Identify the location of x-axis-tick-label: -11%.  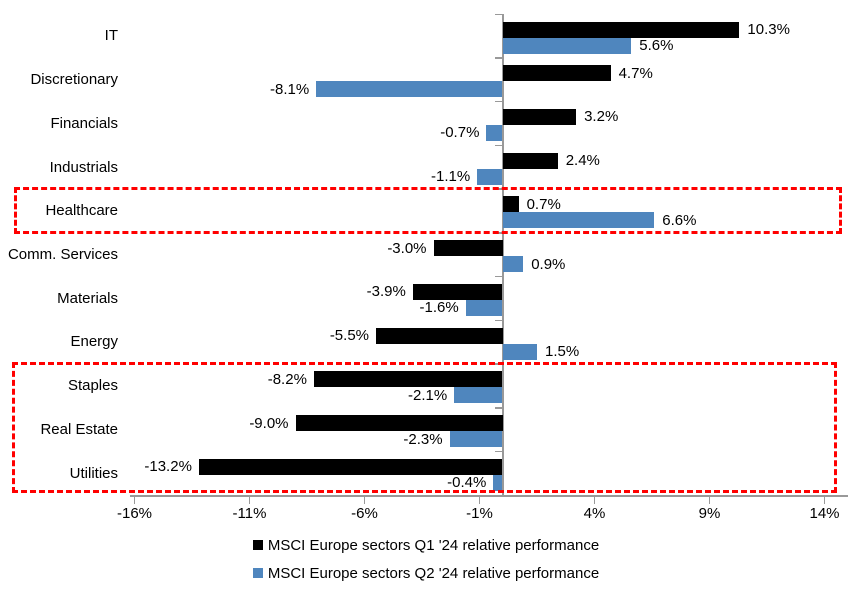
(249, 513).